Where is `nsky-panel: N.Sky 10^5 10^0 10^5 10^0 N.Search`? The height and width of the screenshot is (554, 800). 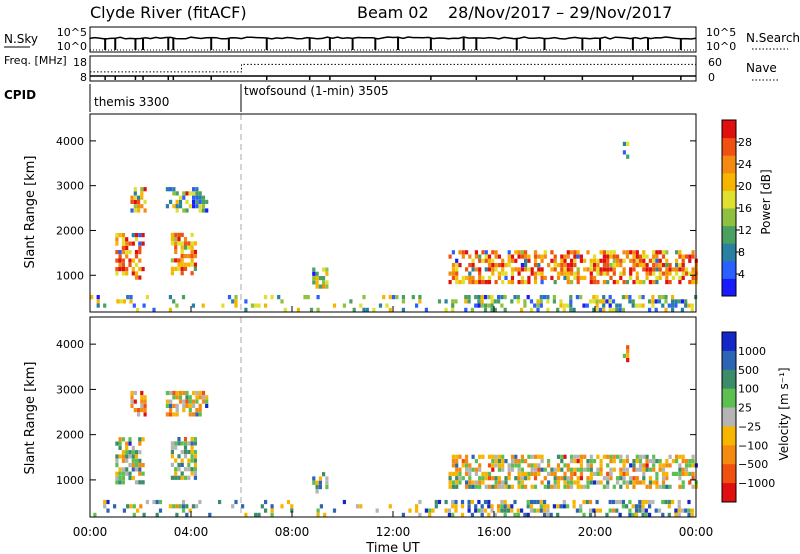
nsky-panel: N.Sky 10^5 10^0 10^5 10^0 N.Search is located at coordinates (402, 39).